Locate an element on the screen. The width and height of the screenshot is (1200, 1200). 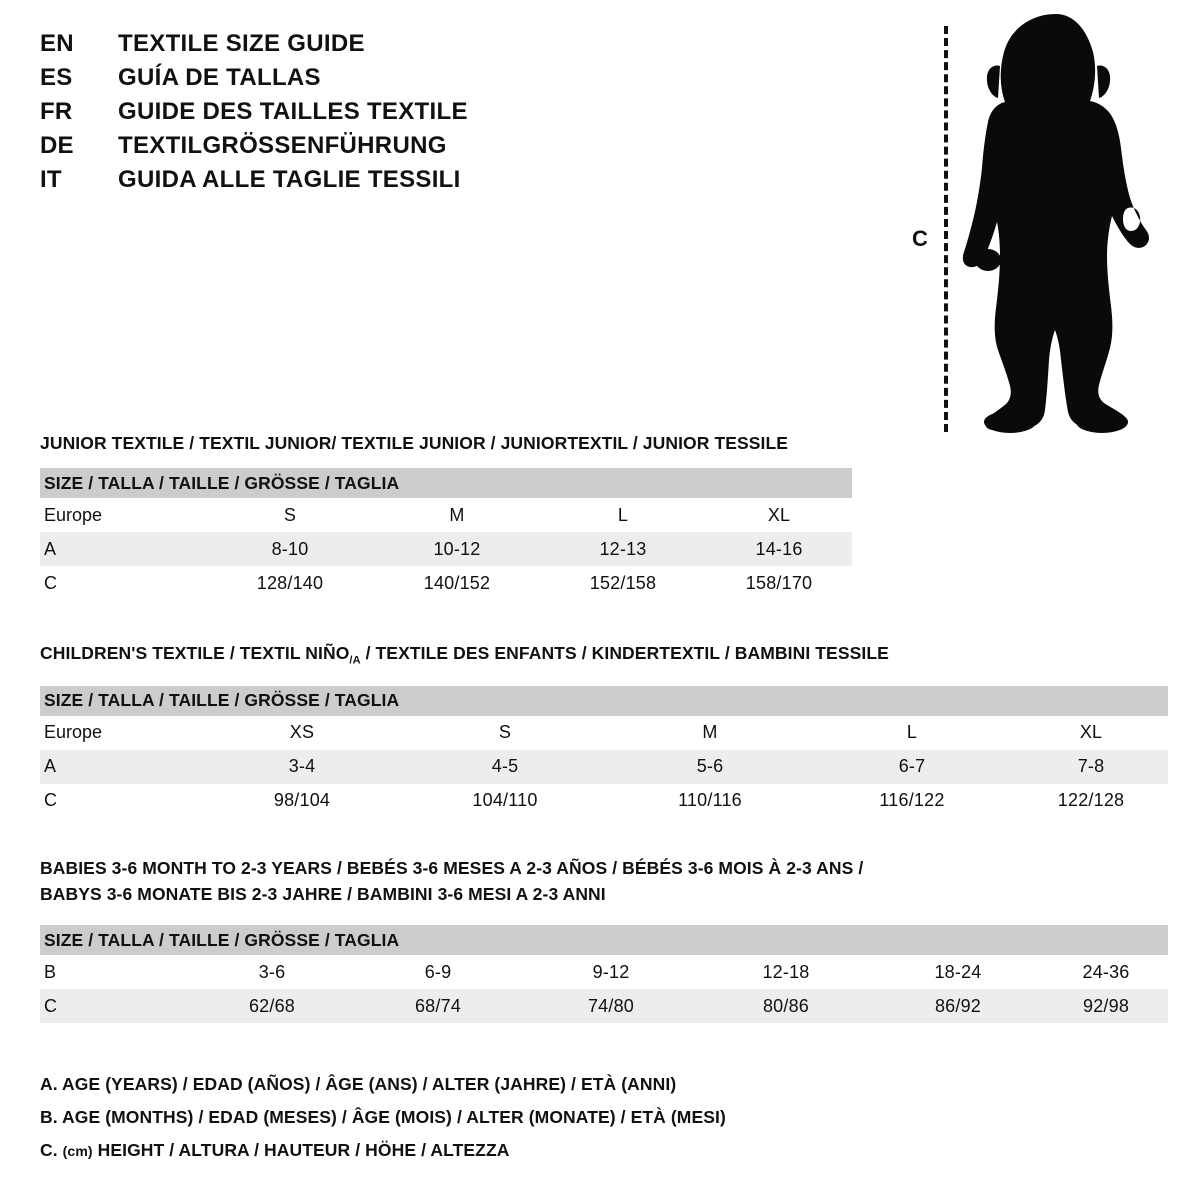
height-measurement-figure: C is located at coordinates (1030, 223).